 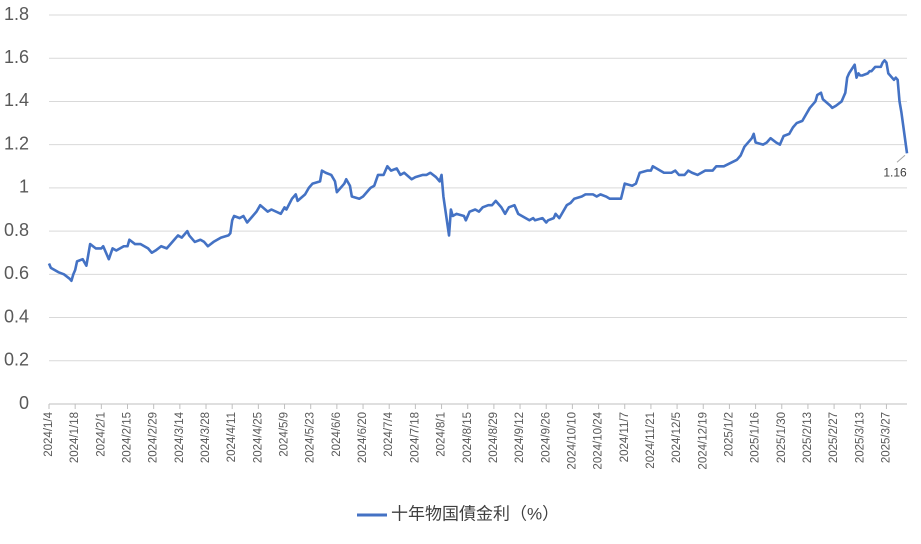 What do you see at coordinates (599, 440) in the screenshot?
I see `x-tick-label: 2024/10/24` at bounding box center [599, 440].